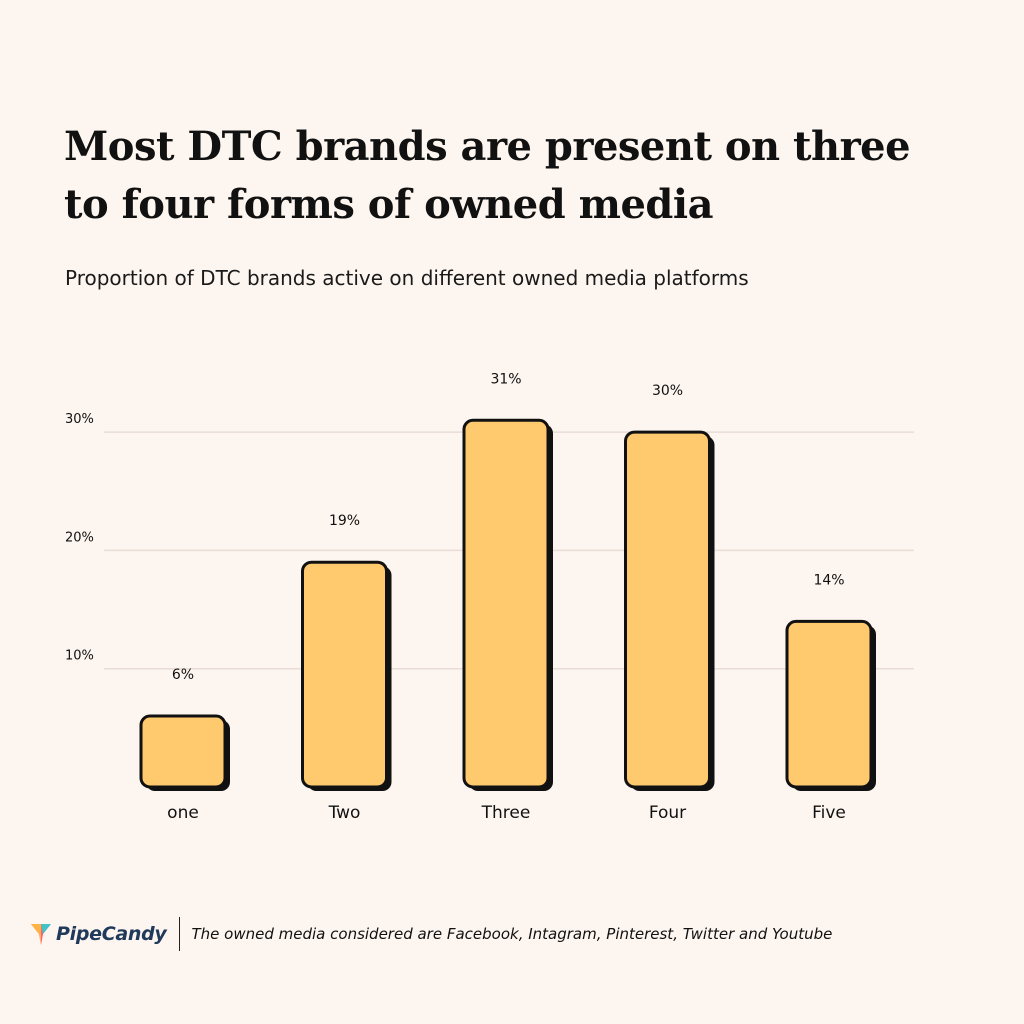  I want to click on x-tick-label: Two, so click(344, 813).